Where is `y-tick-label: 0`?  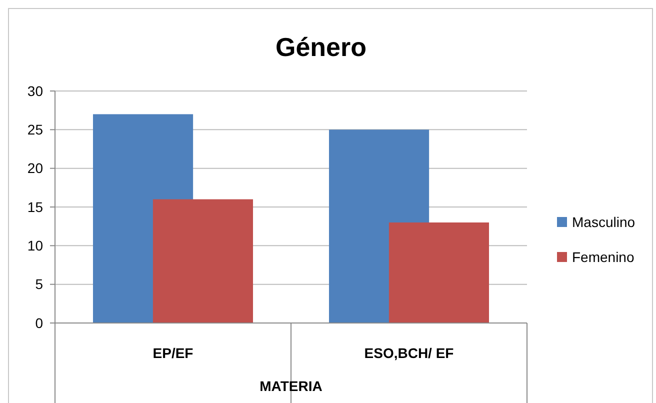
y-tick-label: 0 is located at coordinates (39, 322).